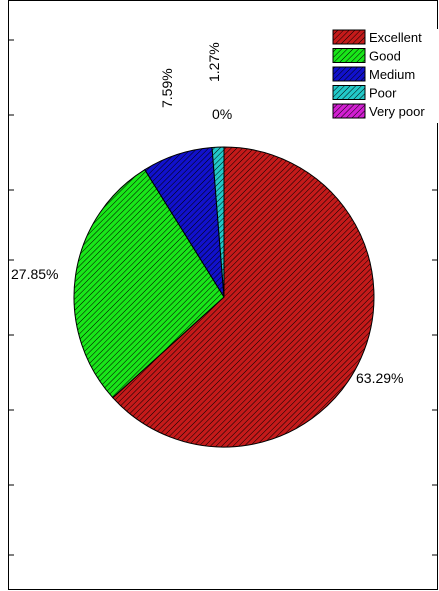 This screenshot has width=439, height=591. Describe the element at coordinates (214, 62) in the screenshot. I see `value-label-poor: 1.27%` at that location.